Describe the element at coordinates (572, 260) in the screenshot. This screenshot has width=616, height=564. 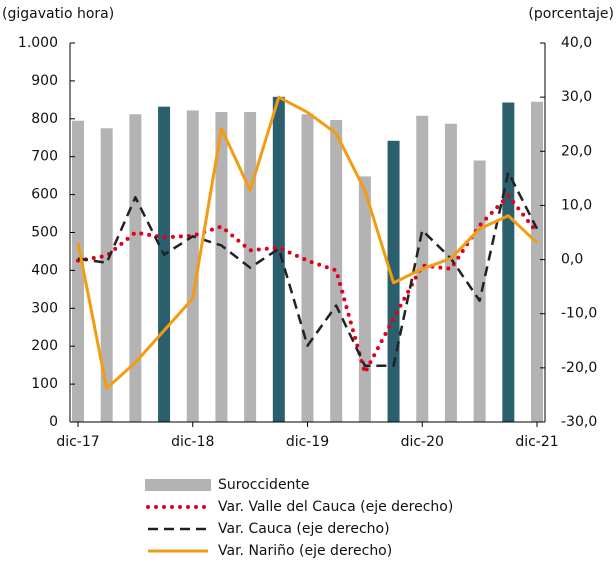
I see `y2-tick-label: 0,0` at that location.